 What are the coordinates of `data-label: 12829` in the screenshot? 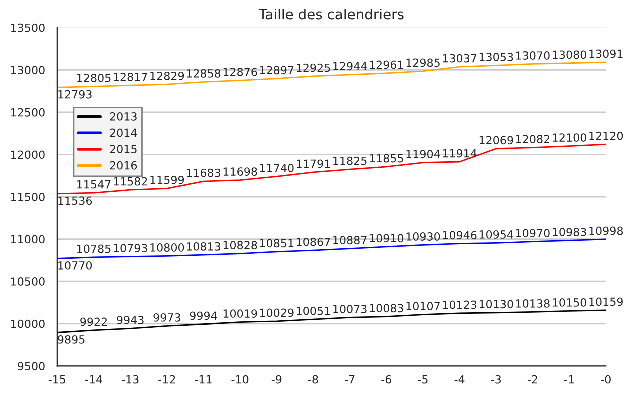 It's located at (167, 76).